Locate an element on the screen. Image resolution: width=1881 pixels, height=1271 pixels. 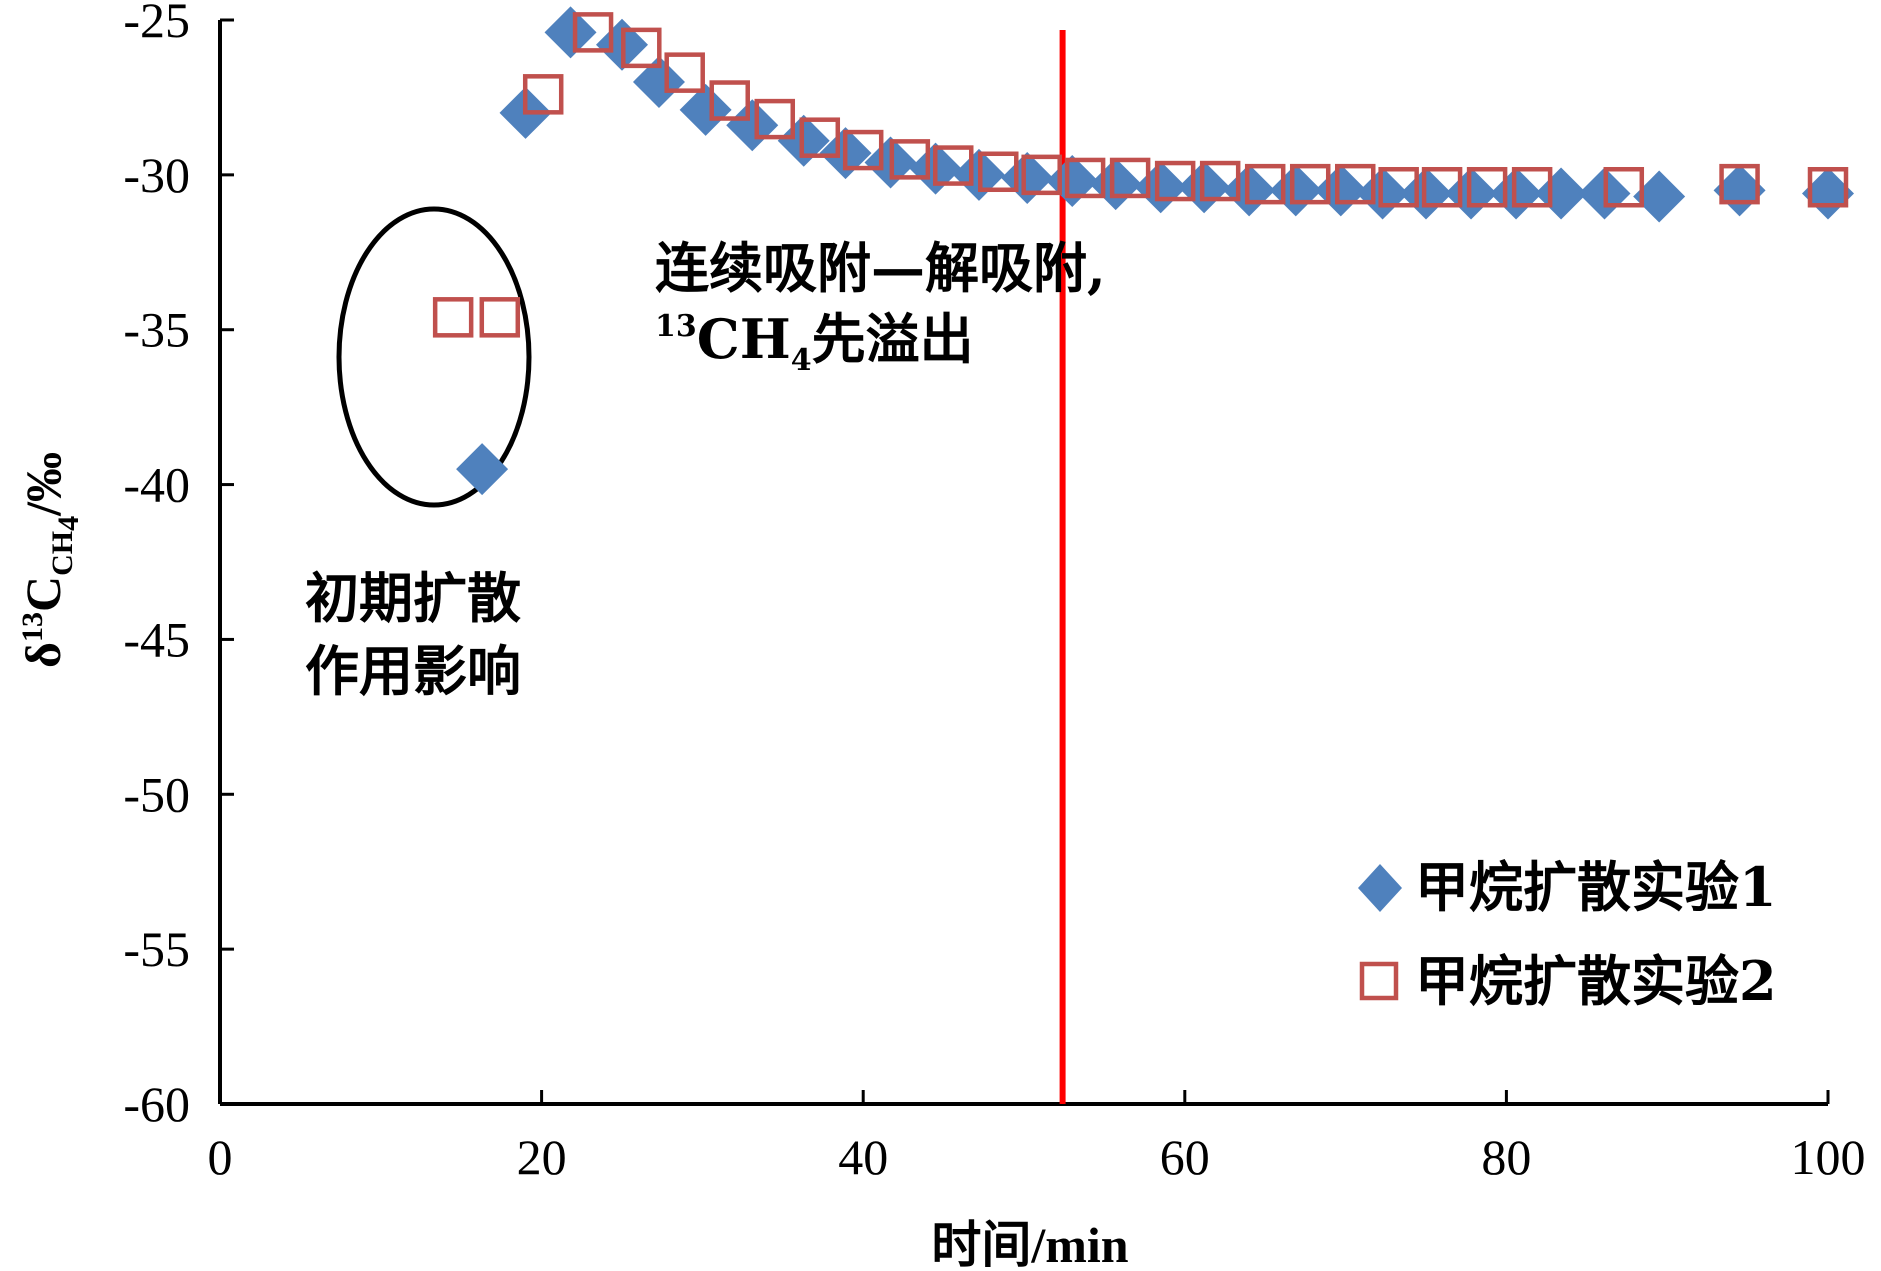
y-tick-label: -25 is located at coordinates (156, 24).